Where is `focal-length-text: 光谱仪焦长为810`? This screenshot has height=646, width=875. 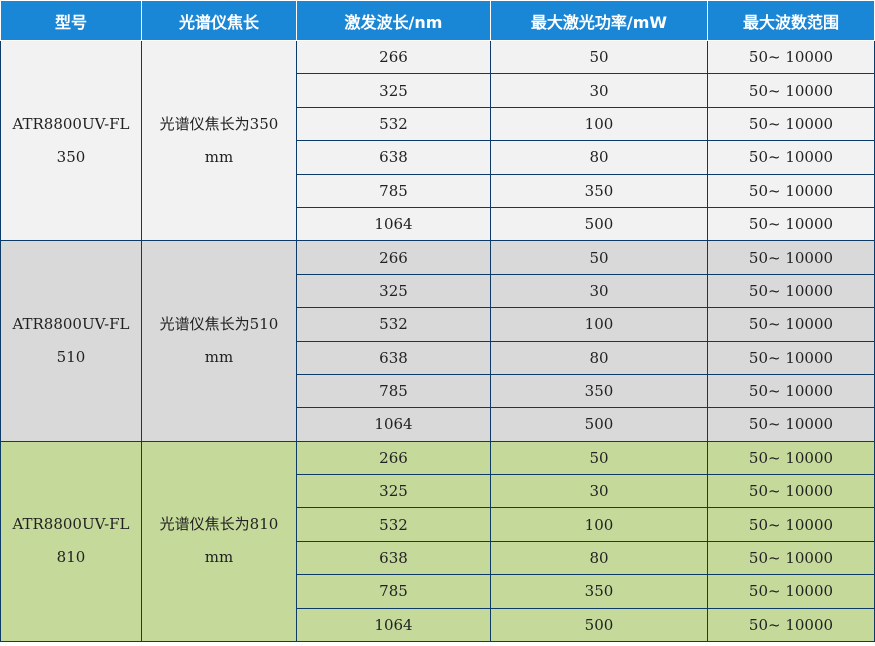
focal-length-text: 光谱仪焦长为810 is located at coordinates (219, 524).